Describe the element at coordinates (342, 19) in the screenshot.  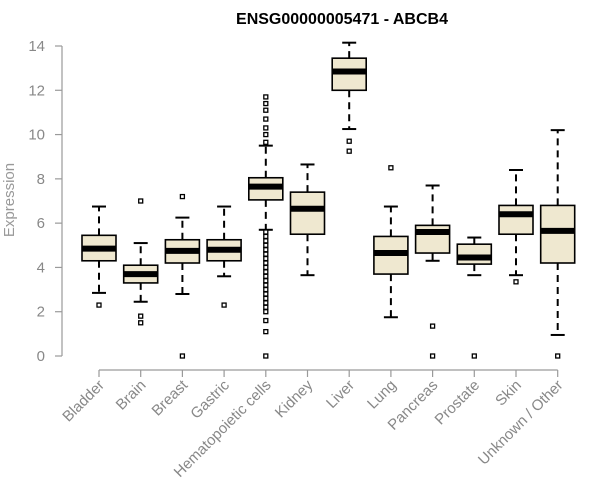
I see `chart-title: ENSG00000005471 - ABCB4` at that location.